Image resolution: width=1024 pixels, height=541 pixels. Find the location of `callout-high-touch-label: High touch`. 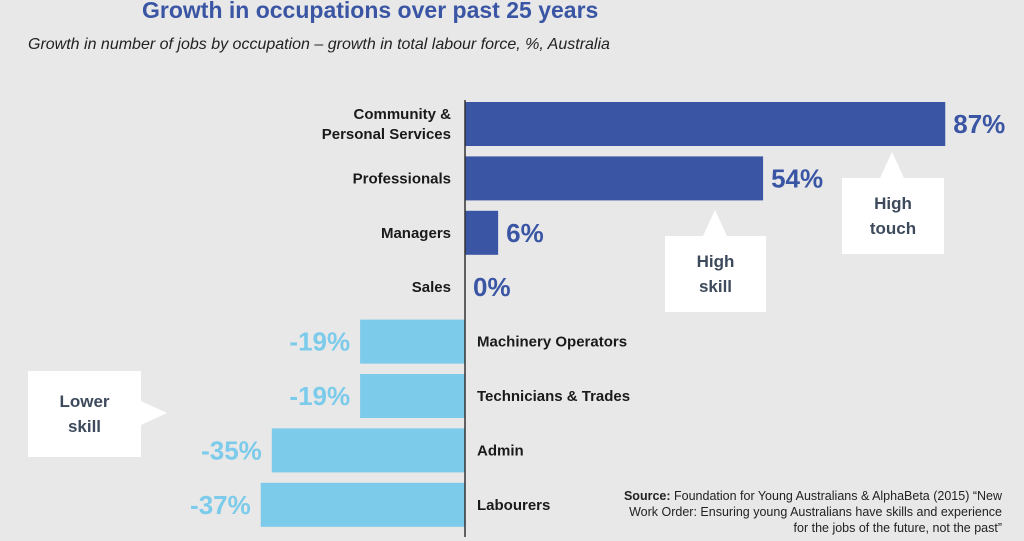

callout-high-touch-label: High touch is located at coordinates (893, 216).